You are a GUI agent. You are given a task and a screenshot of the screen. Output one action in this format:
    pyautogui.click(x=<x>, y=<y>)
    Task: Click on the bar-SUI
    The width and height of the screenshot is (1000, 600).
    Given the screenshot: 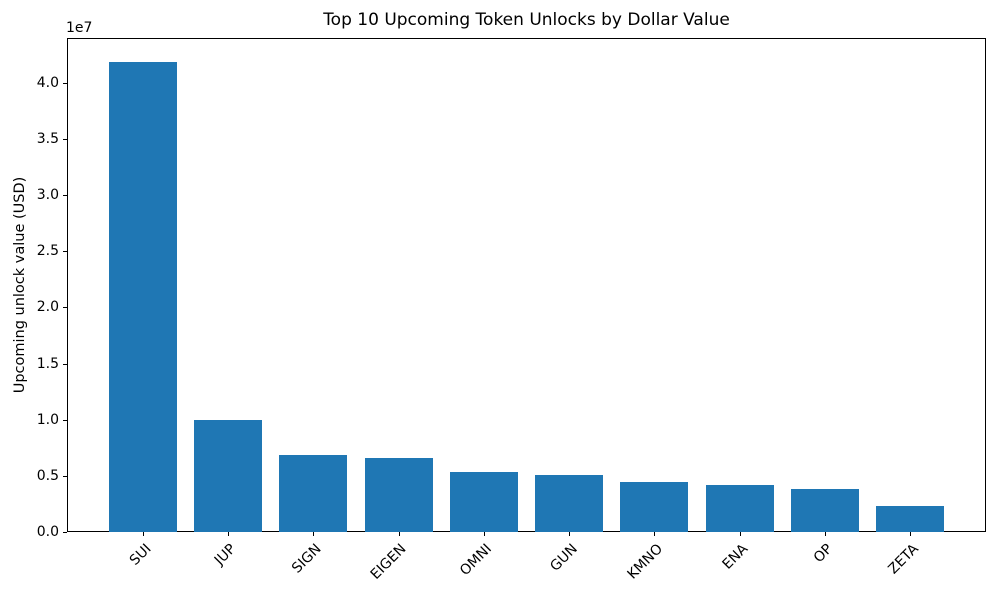 What is the action you would take?
    pyautogui.click(x=142, y=296)
    